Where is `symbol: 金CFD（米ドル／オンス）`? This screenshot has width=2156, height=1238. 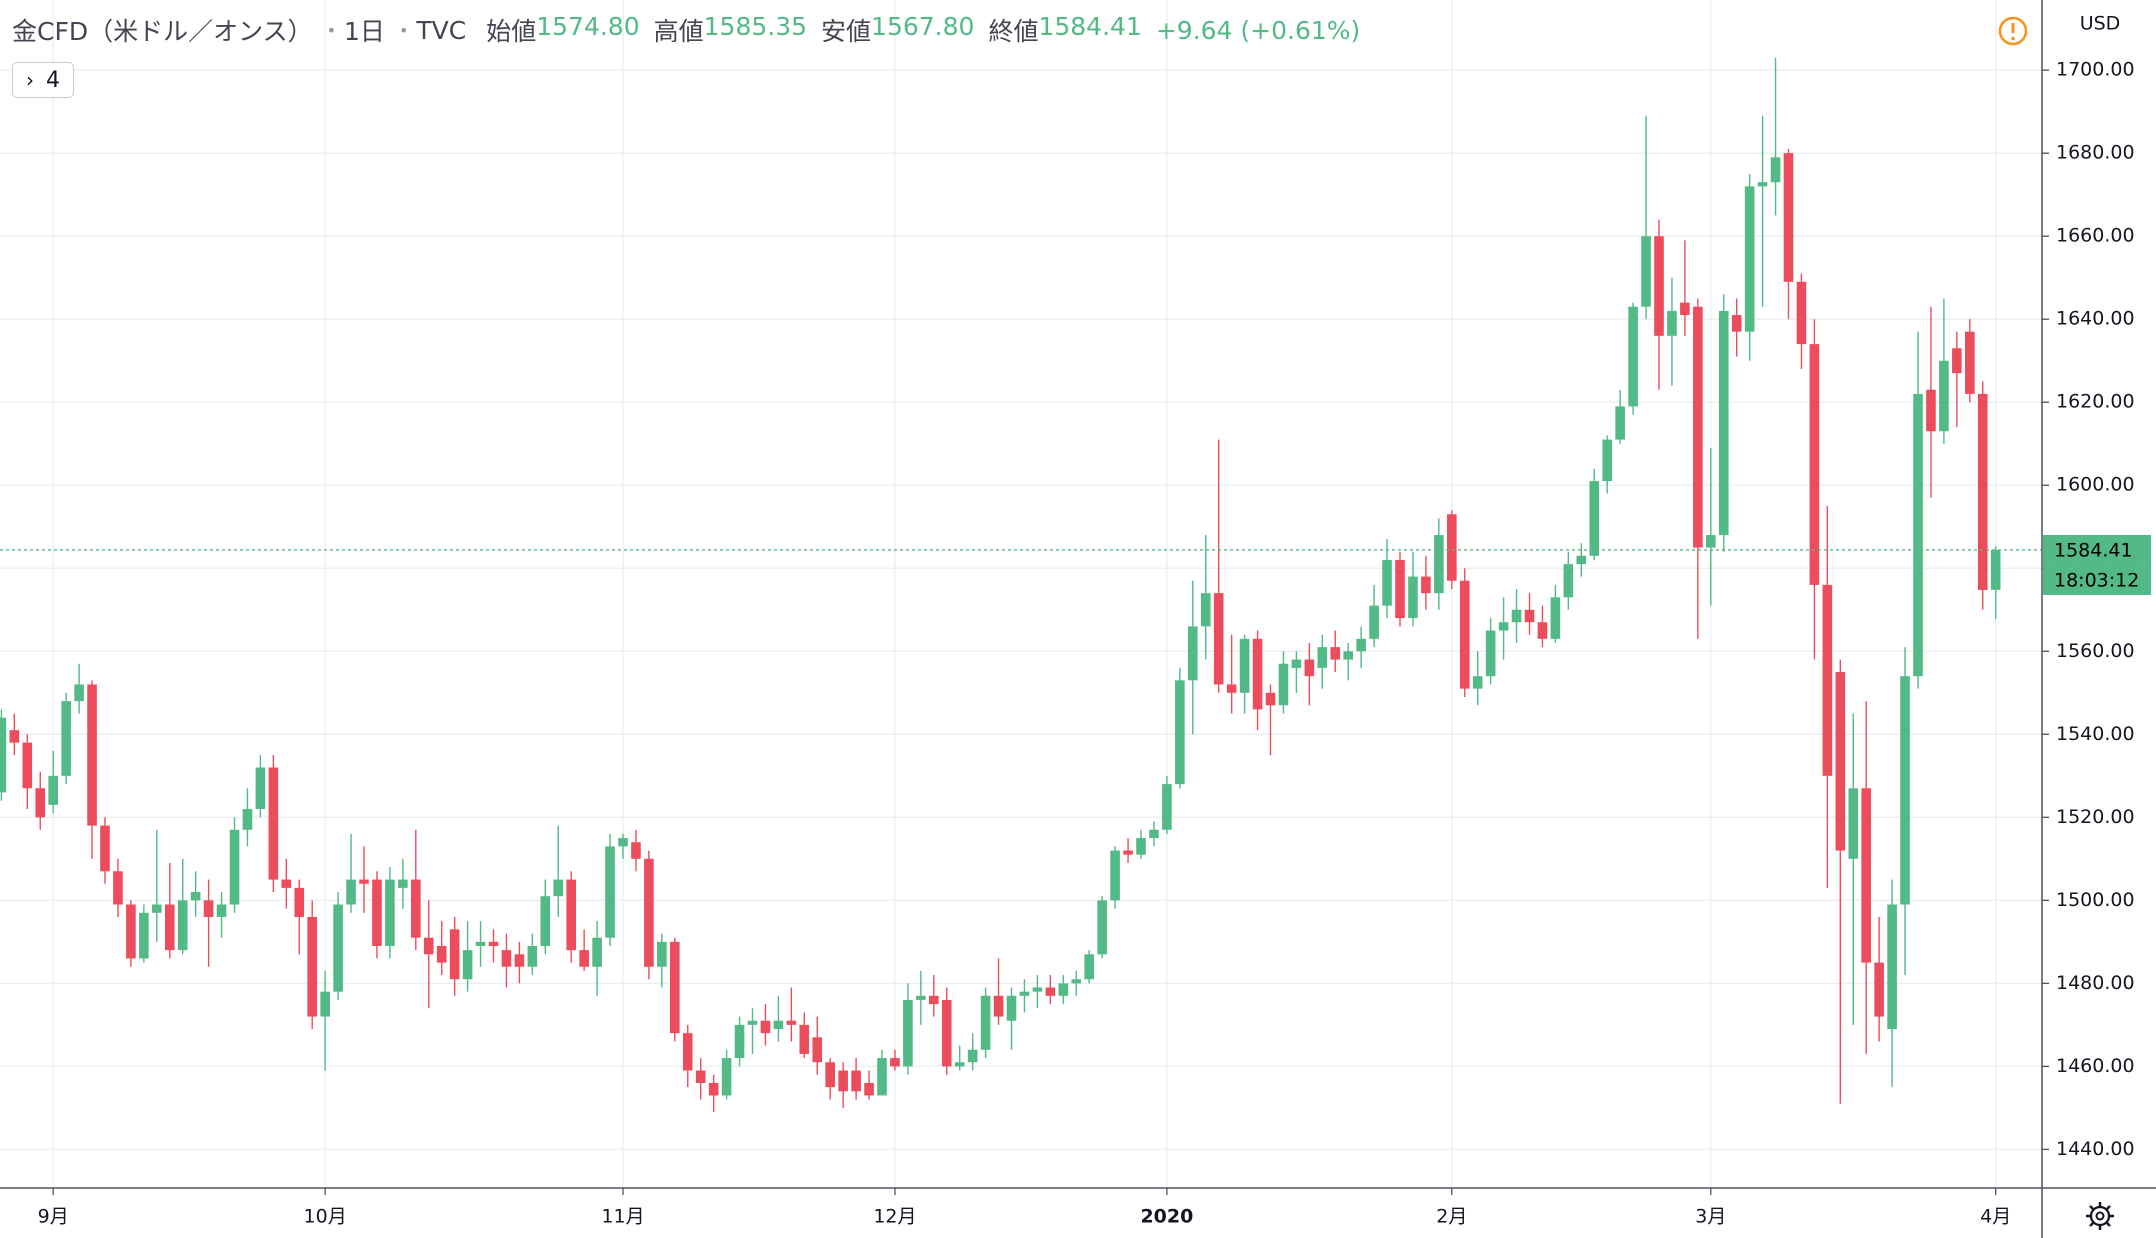
symbol: 金CFD（米ドル／オンス） is located at coordinates (162, 31).